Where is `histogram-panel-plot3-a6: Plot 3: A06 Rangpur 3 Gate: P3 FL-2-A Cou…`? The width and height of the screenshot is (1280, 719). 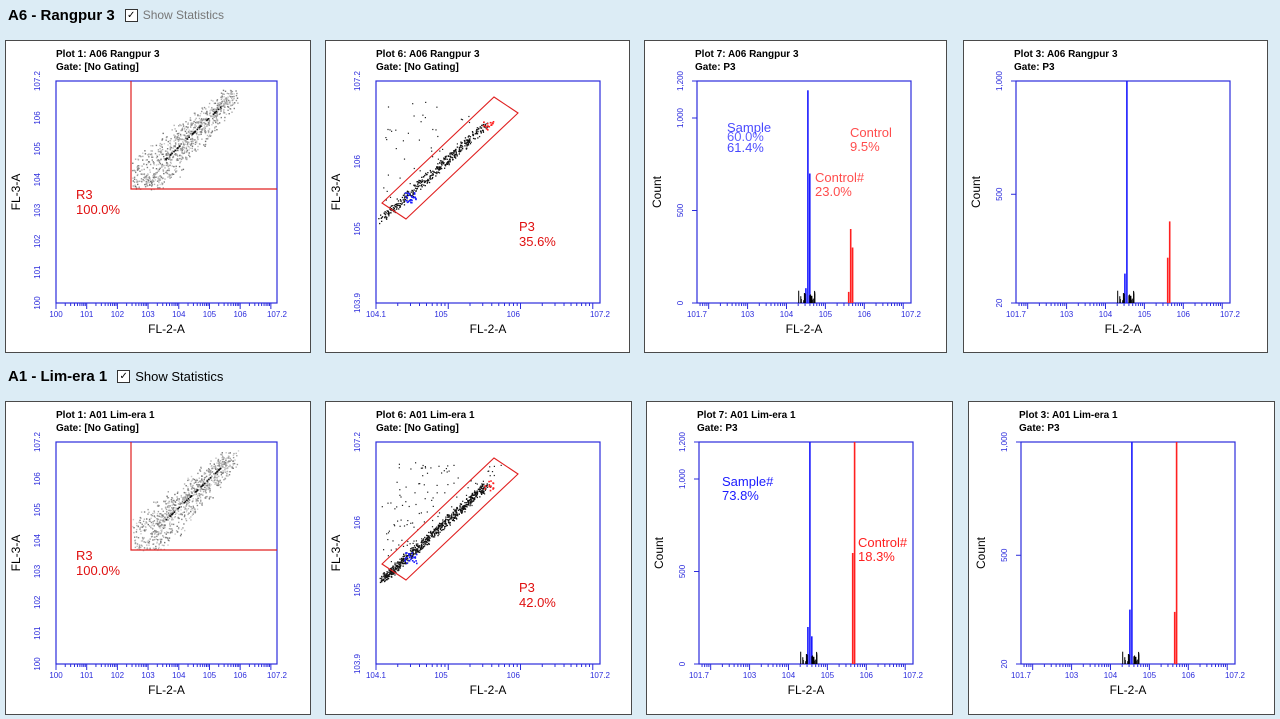 histogram-panel-plot3-a6: Plot 3: A06 Rangpur 3 Gate: P3 FL-2-A Cou… is located at coordinates (1115, 196).